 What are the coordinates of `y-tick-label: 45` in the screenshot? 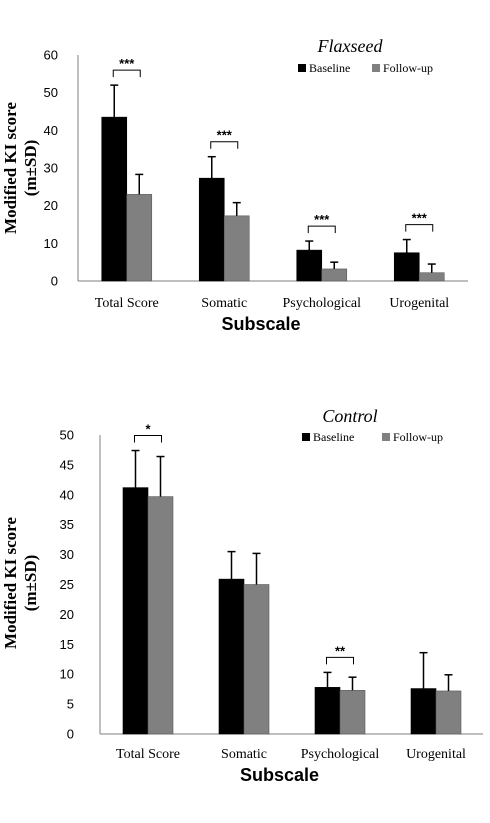 It's located at (67, 464).